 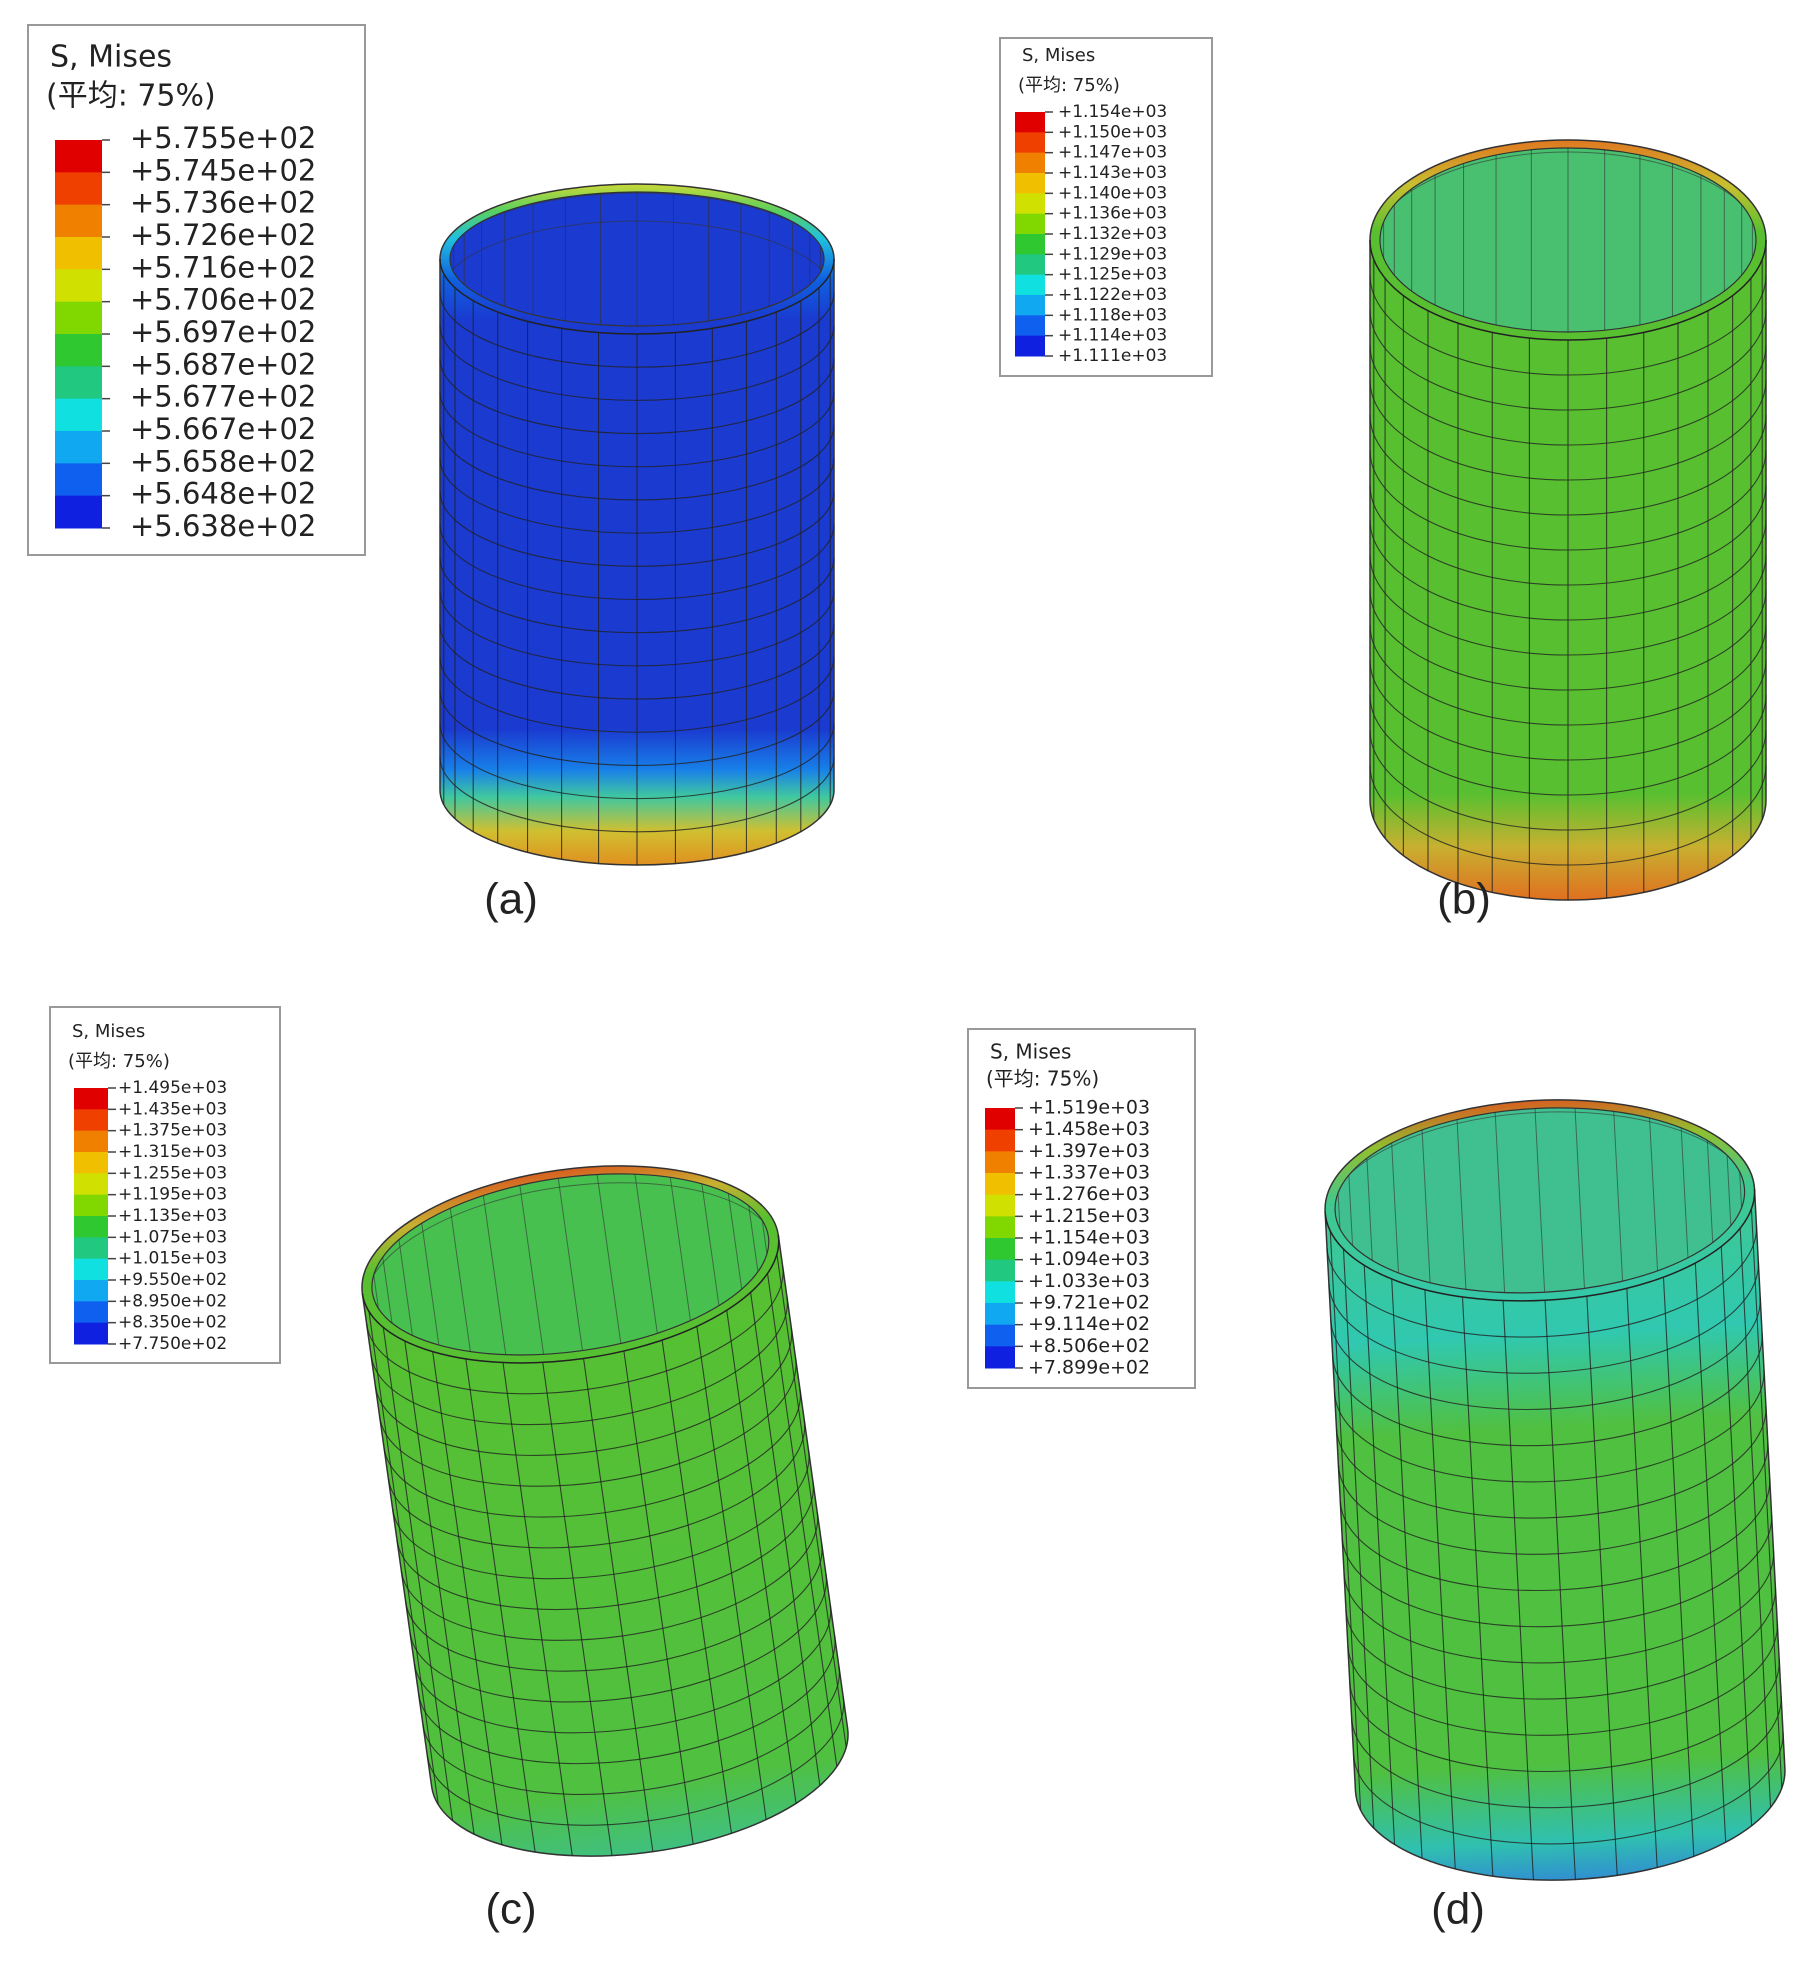 What do you see at coordinates (172, 1301) in the screenshot?
I see `legend-value: +8.950e+02` at bounding box center [172, 1301].